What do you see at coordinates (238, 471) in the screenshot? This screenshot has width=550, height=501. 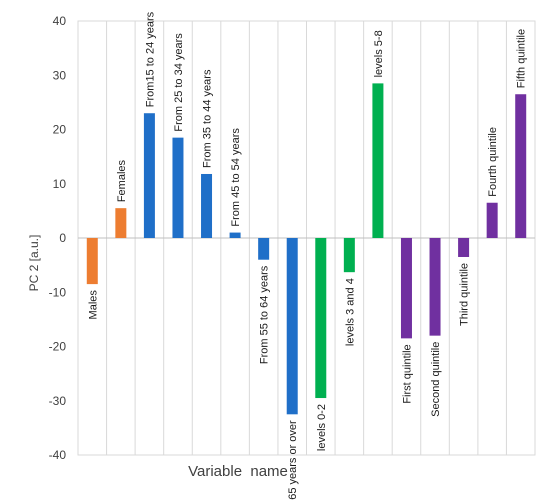 I see `x-axis-title: Variable name` at bounding box center [238, 471].